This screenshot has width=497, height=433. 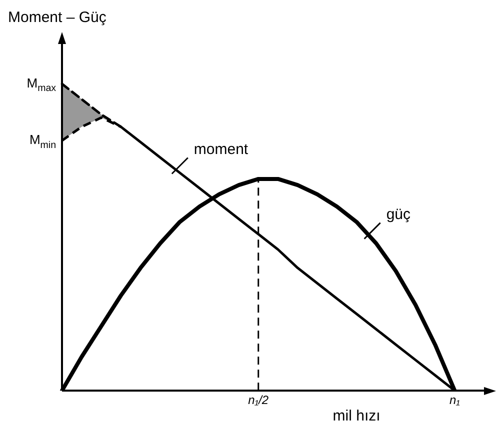 What do you see at coordinates (258, 400) in the screenshot?
I see `x-tick-label: n₁/2` at bounding box center [258, 400].